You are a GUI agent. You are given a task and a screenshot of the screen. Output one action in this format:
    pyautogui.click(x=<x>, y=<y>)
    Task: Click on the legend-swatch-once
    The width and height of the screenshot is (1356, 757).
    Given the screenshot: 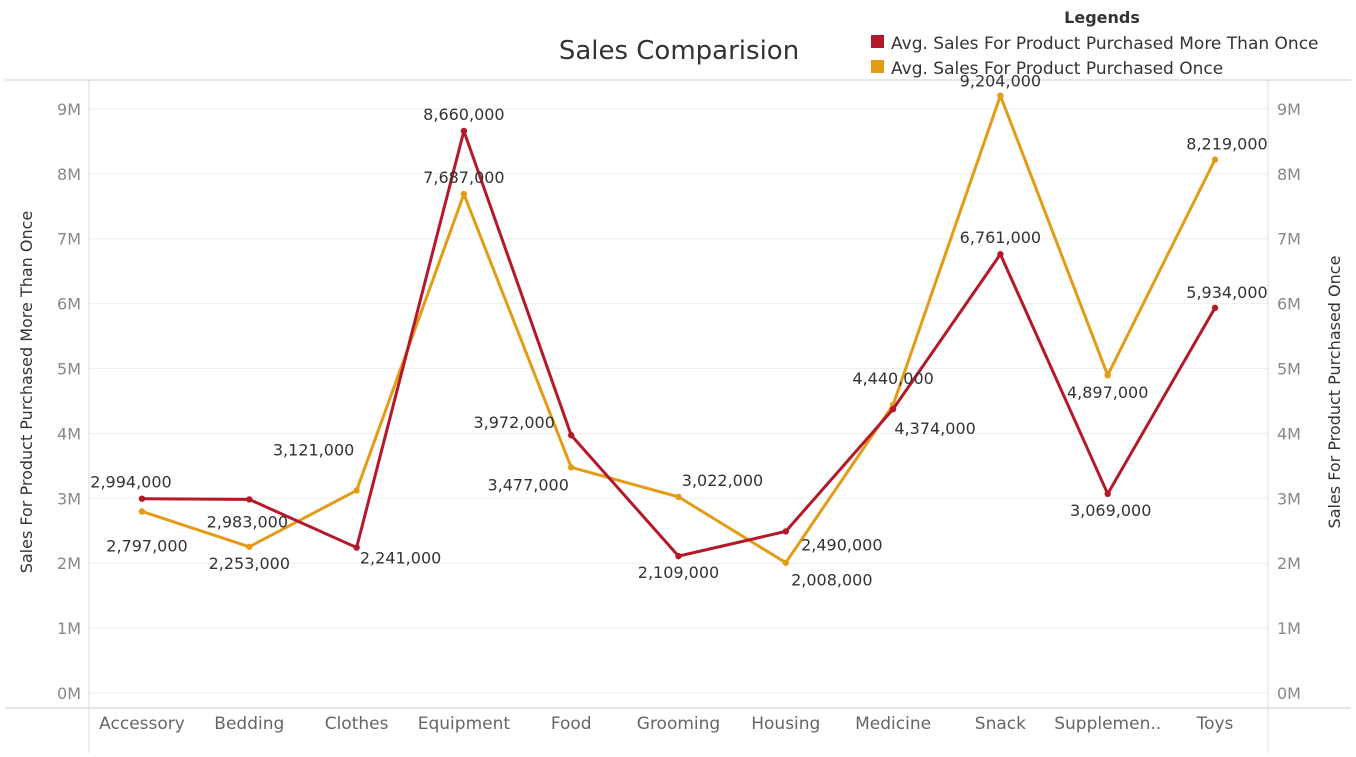 What is the action you would take?
    pyautogui.click(x=877, y=66)
    